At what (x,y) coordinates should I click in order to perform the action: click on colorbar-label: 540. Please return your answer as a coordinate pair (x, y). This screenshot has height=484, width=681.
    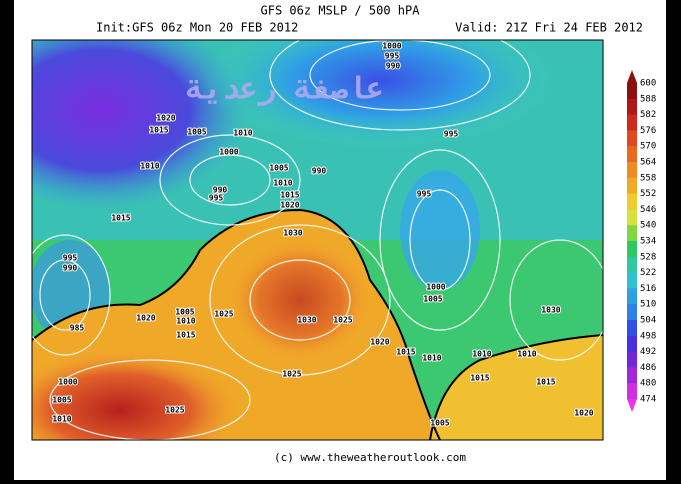
    Looking at the image, I should click on (648, 226).